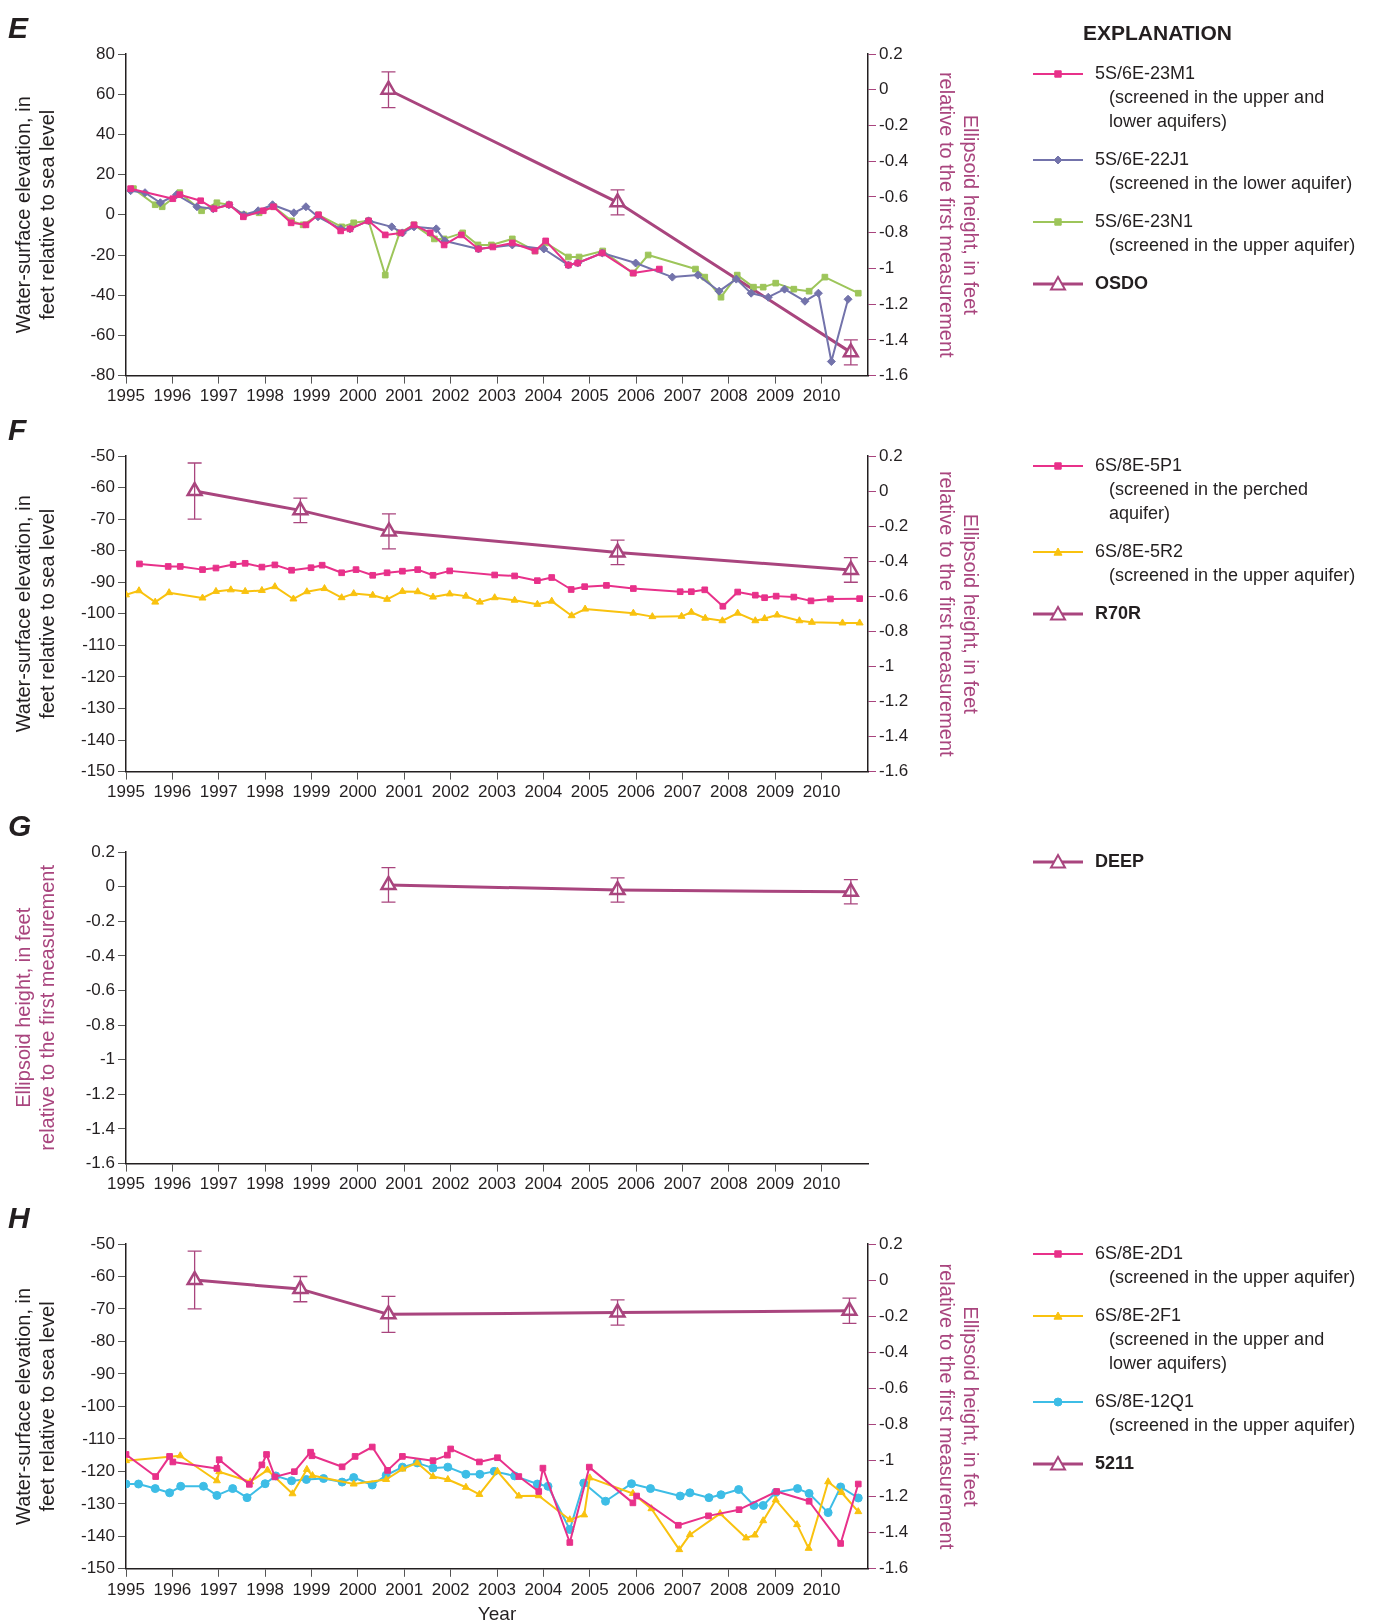 The height and width of the screenshot is (1621, 1374). What do you see at coordinates (105, 174) in the screenshot?
I see `y-tick-label: 20` at bounding box center [105, 174].